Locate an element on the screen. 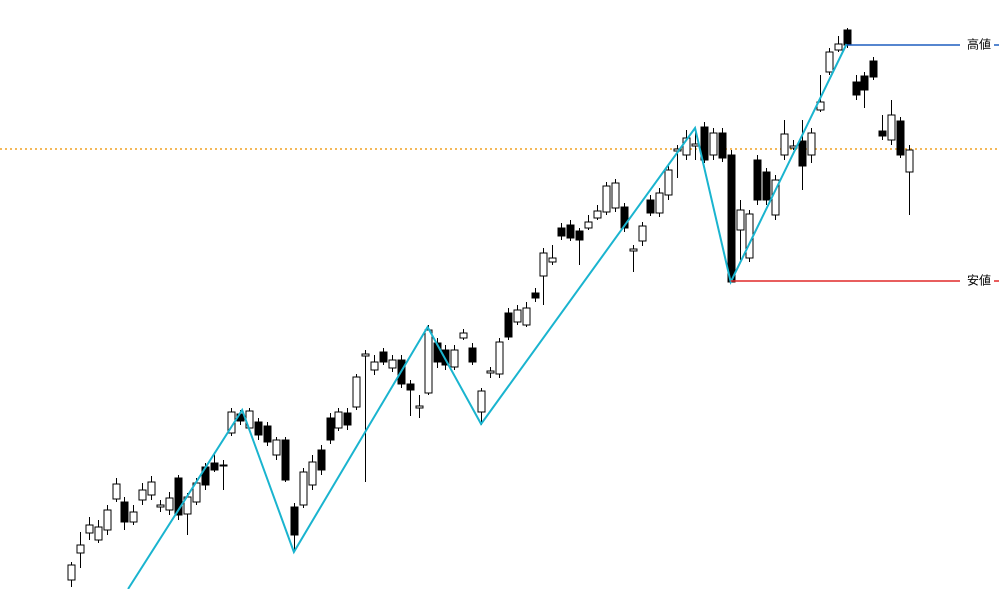 Image resolution: width=999 pixels, height=589 pixels. low-line-label: 安値 is located at coordinates (979, 280).